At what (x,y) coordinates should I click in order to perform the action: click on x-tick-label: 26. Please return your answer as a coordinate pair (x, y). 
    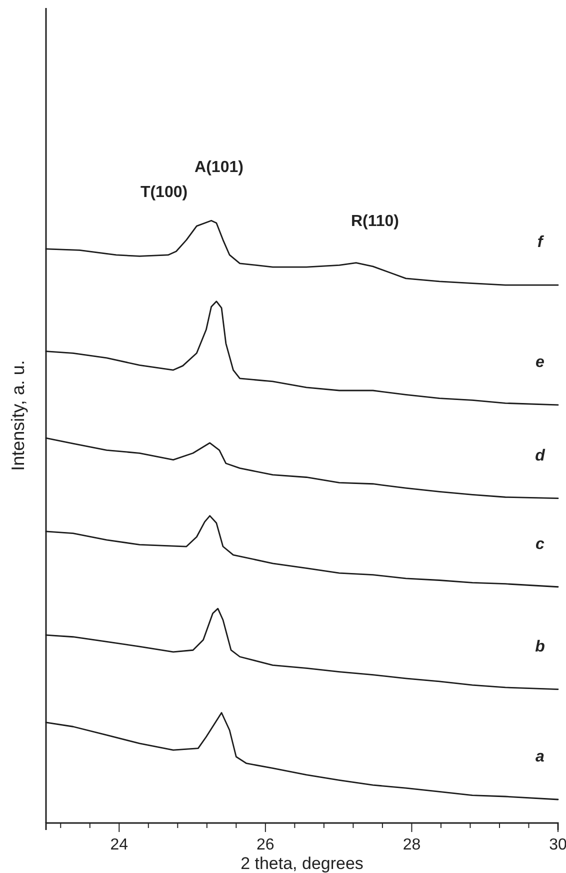
    Looking at the image, I should click on (265, 845).